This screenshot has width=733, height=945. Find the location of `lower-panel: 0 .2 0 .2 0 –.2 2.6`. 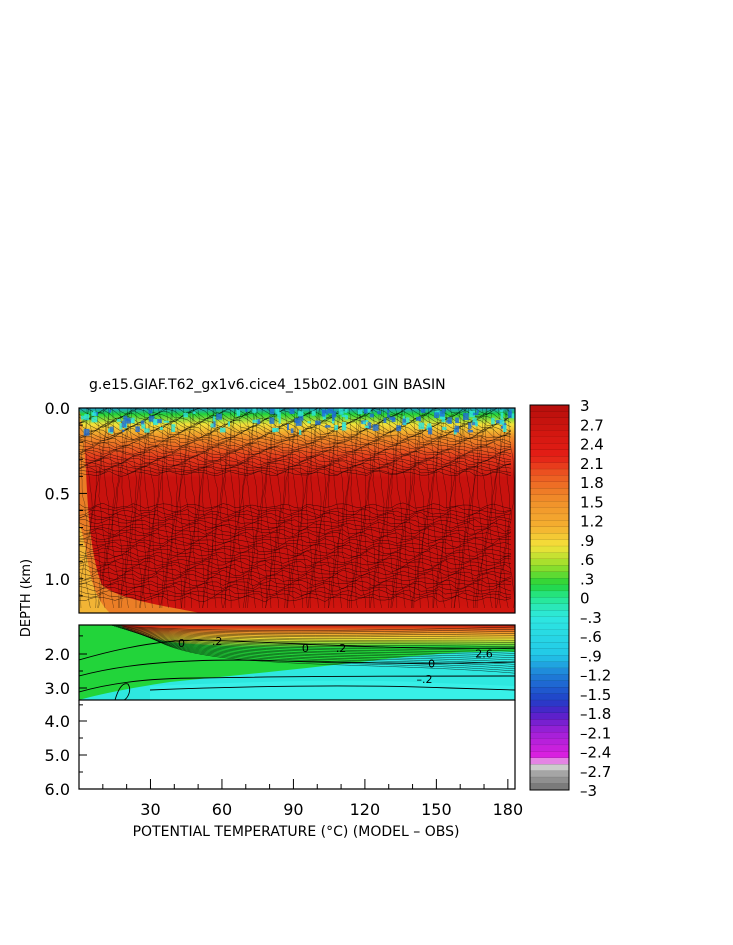

lower-panel: 0 .2 0 .2 0 –.2 2.6 is located at coordinates (297, 662).